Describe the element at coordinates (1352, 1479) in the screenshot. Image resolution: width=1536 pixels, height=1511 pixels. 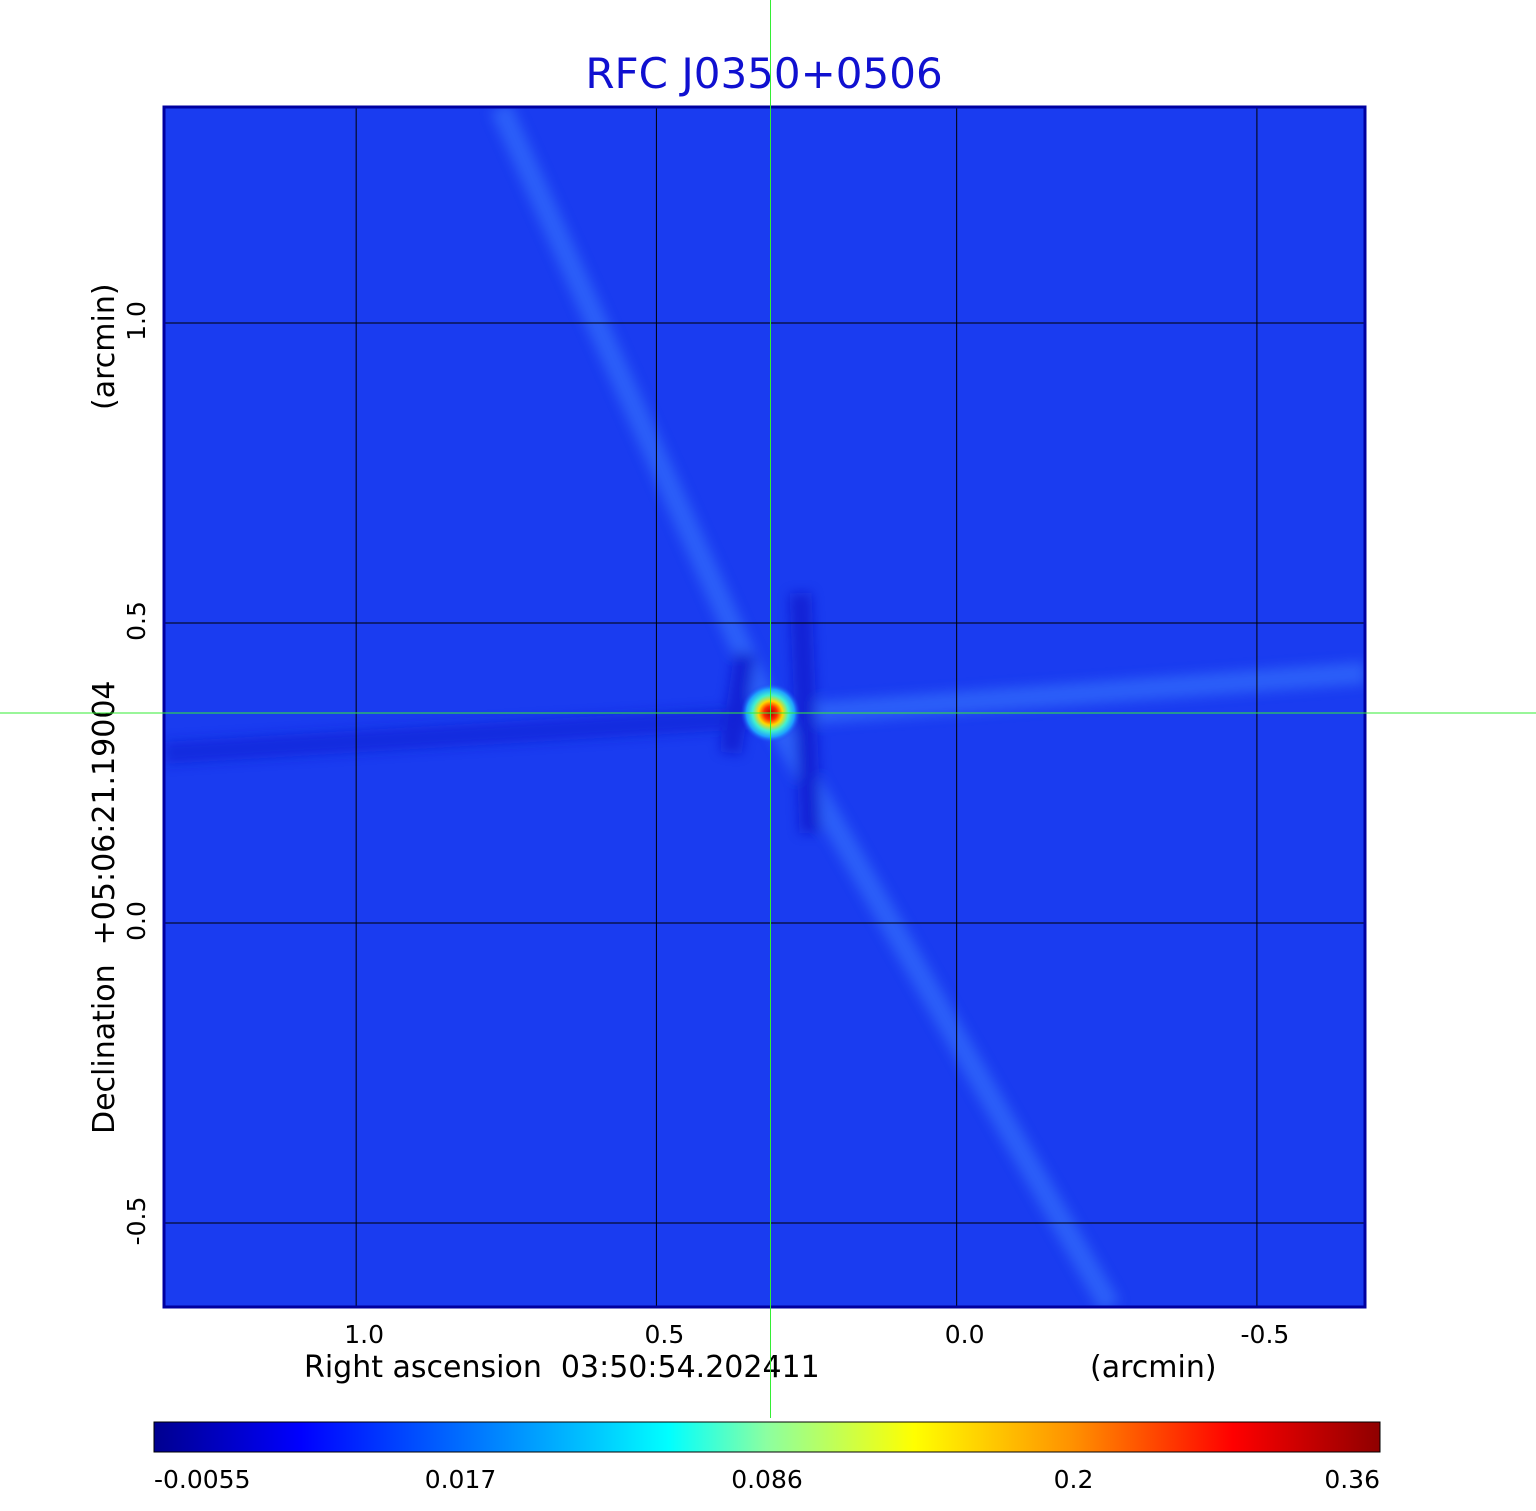
I see `colorbar-tick-label: 0.36` at that location.